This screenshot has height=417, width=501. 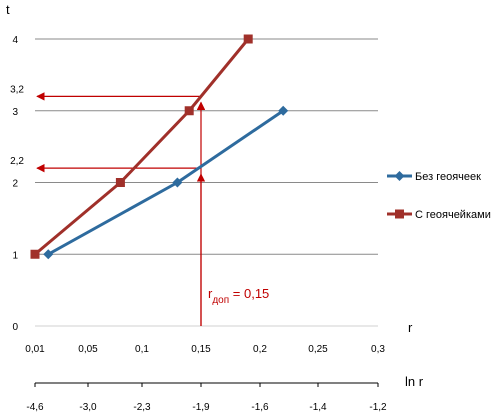 What do you see at coordinates (8, 9) in the screenshot?
I see `y-axis-title: t` at bounding box center [8, 9].